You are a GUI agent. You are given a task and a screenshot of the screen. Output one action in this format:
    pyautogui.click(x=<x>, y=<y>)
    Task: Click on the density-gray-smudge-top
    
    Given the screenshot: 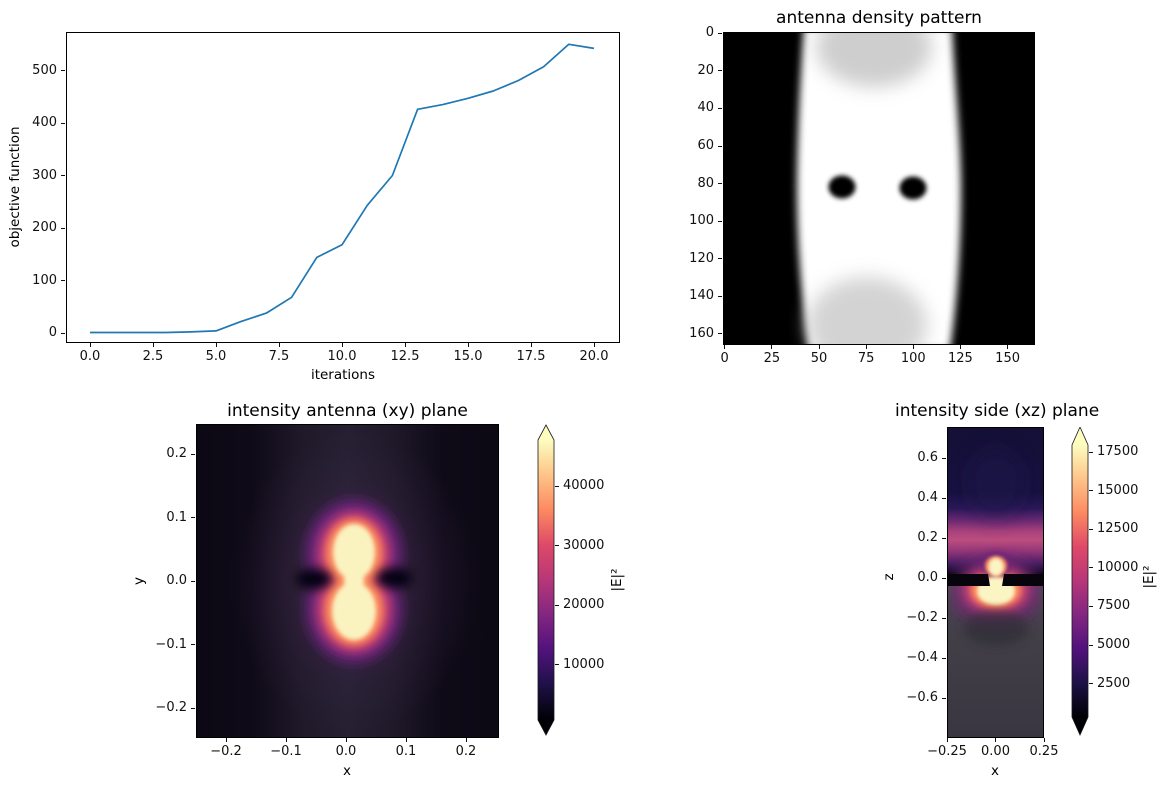 What is the action you would take?
    pyautogui.click(x=874, y=60)
    